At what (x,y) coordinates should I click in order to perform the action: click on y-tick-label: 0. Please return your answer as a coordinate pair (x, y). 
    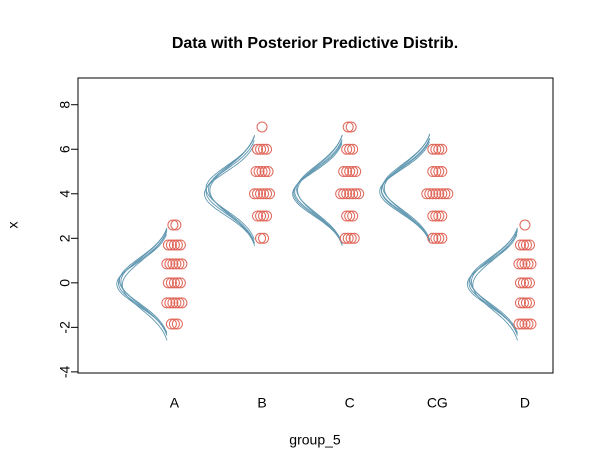
    Looking at the image, I should click on (65, 283).